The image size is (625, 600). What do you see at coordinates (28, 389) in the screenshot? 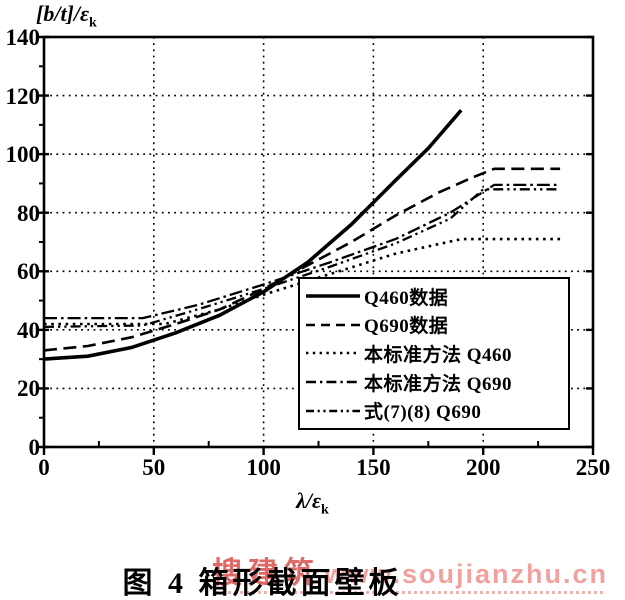
I see `y-tick-label-20: 20` at bounding box center [28, 389].